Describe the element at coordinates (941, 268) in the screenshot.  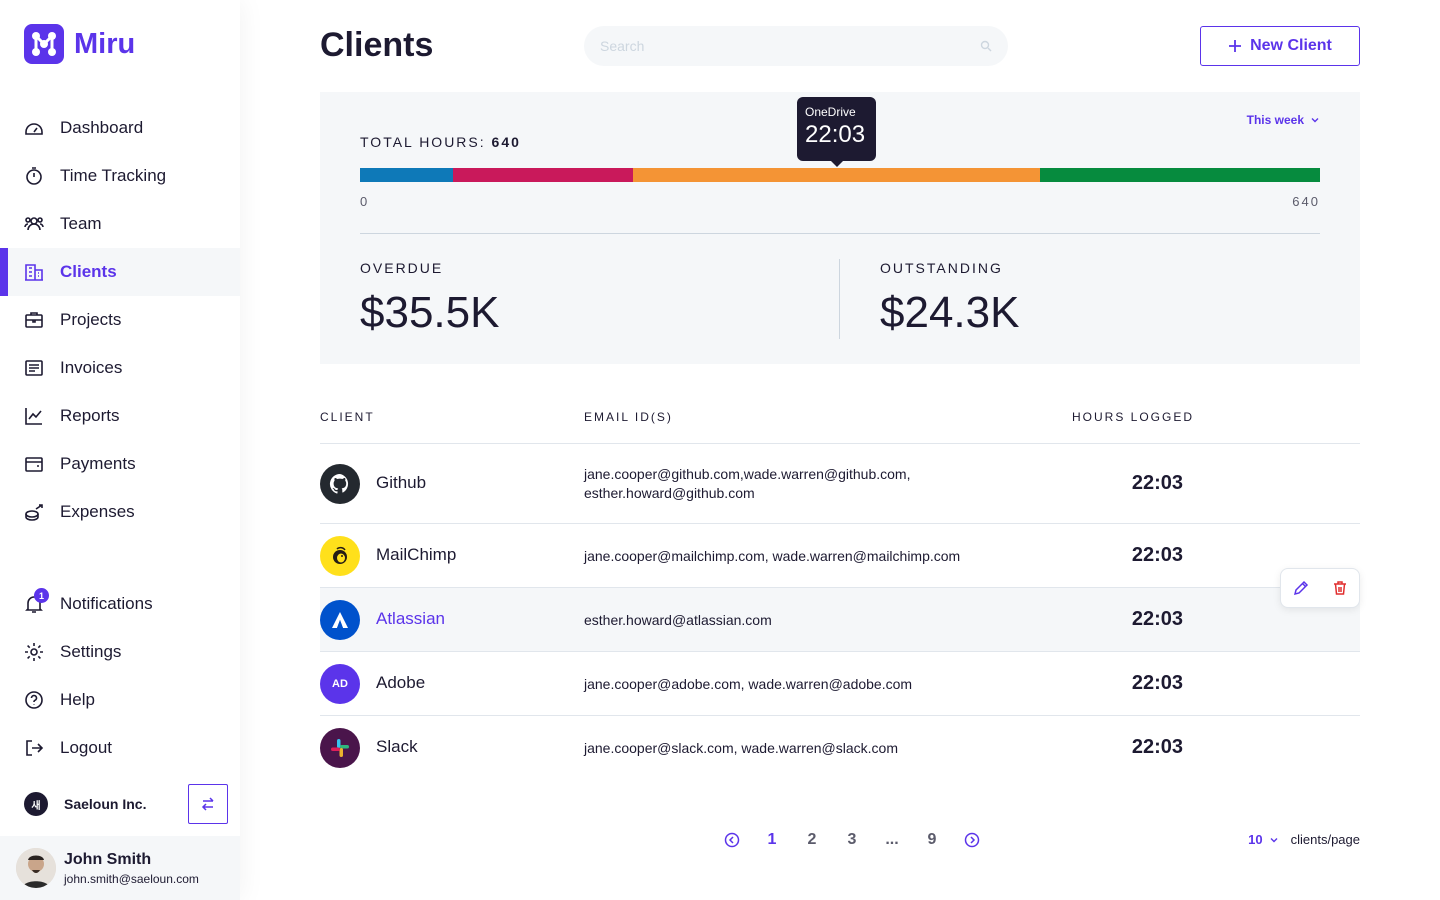
I see `outstanding-label: OUTSTANDING` at that location.